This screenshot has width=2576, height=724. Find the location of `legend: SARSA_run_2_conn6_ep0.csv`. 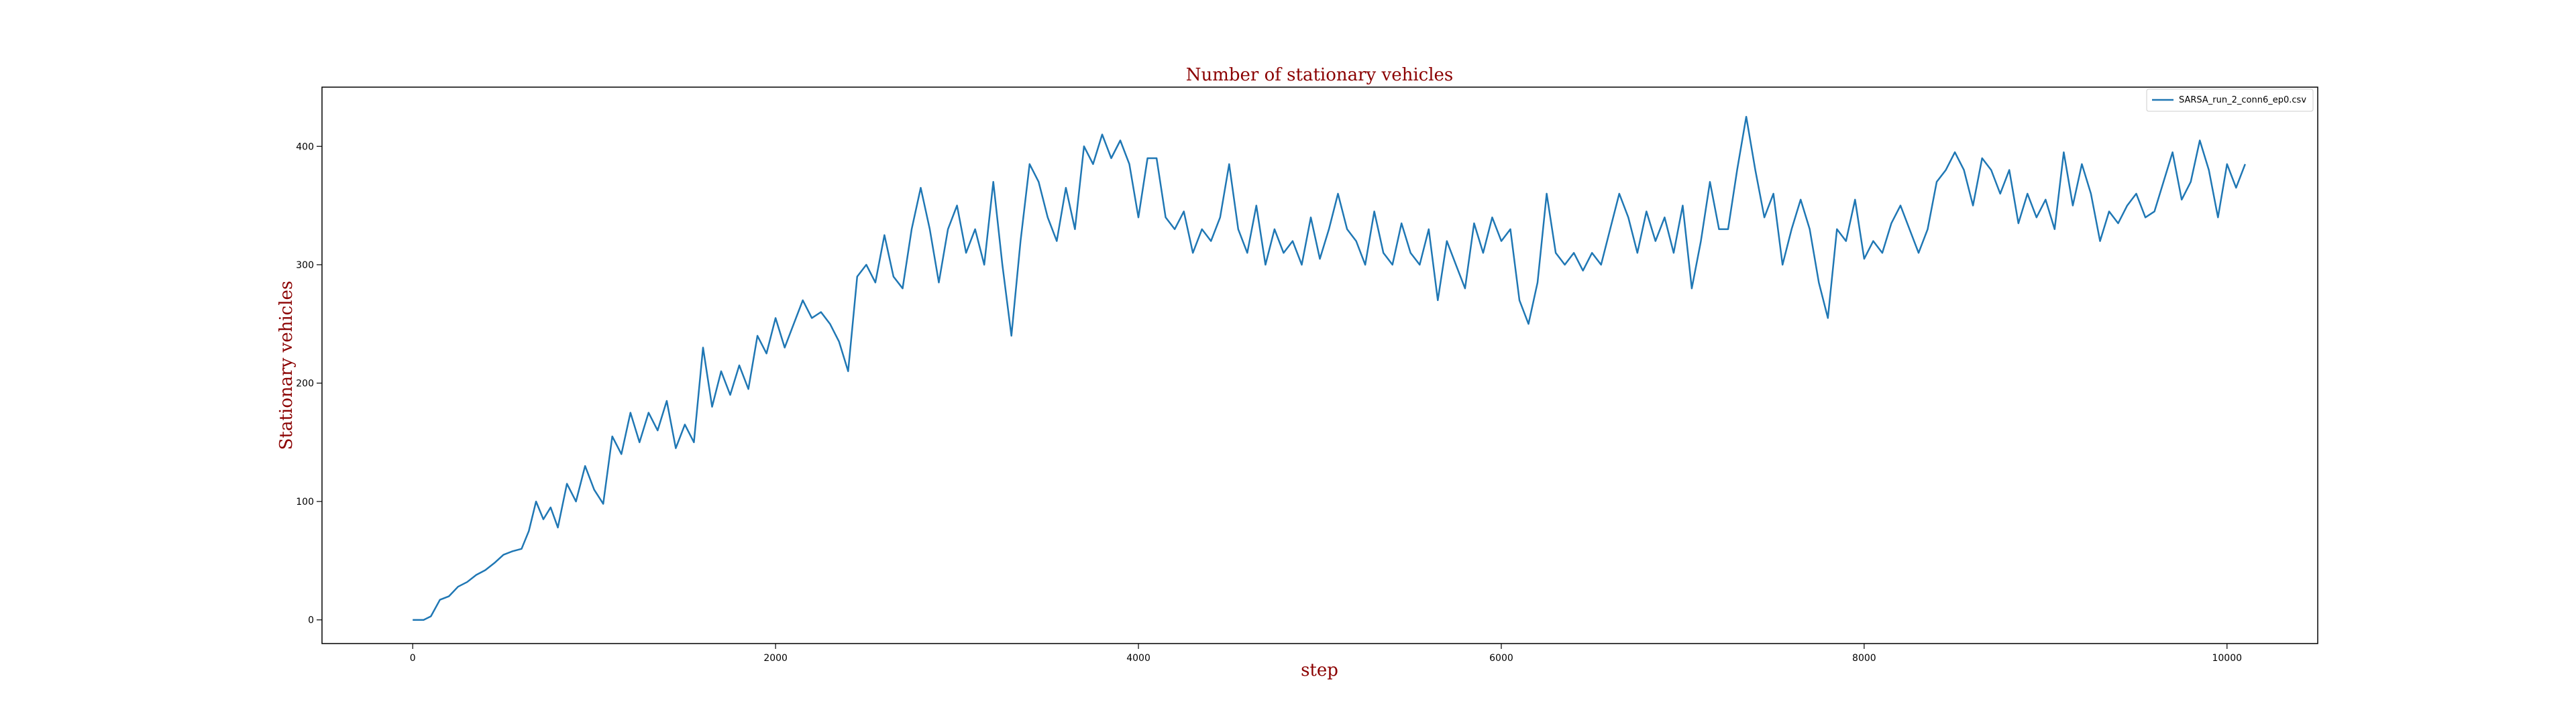

legend: SARSA_run_2_conn6_ep0.csv is located at coordinates (2230, 100).